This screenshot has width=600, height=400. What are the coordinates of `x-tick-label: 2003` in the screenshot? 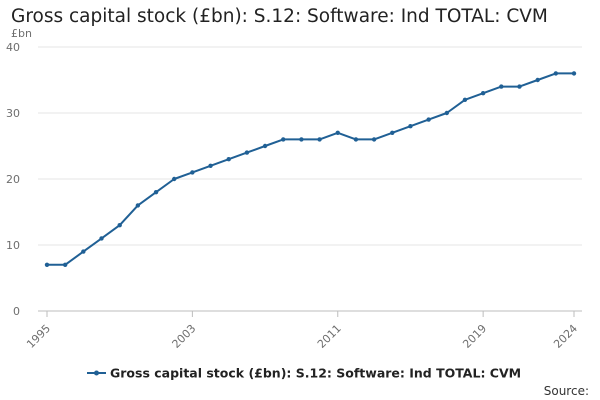 It's located at (184, 336).